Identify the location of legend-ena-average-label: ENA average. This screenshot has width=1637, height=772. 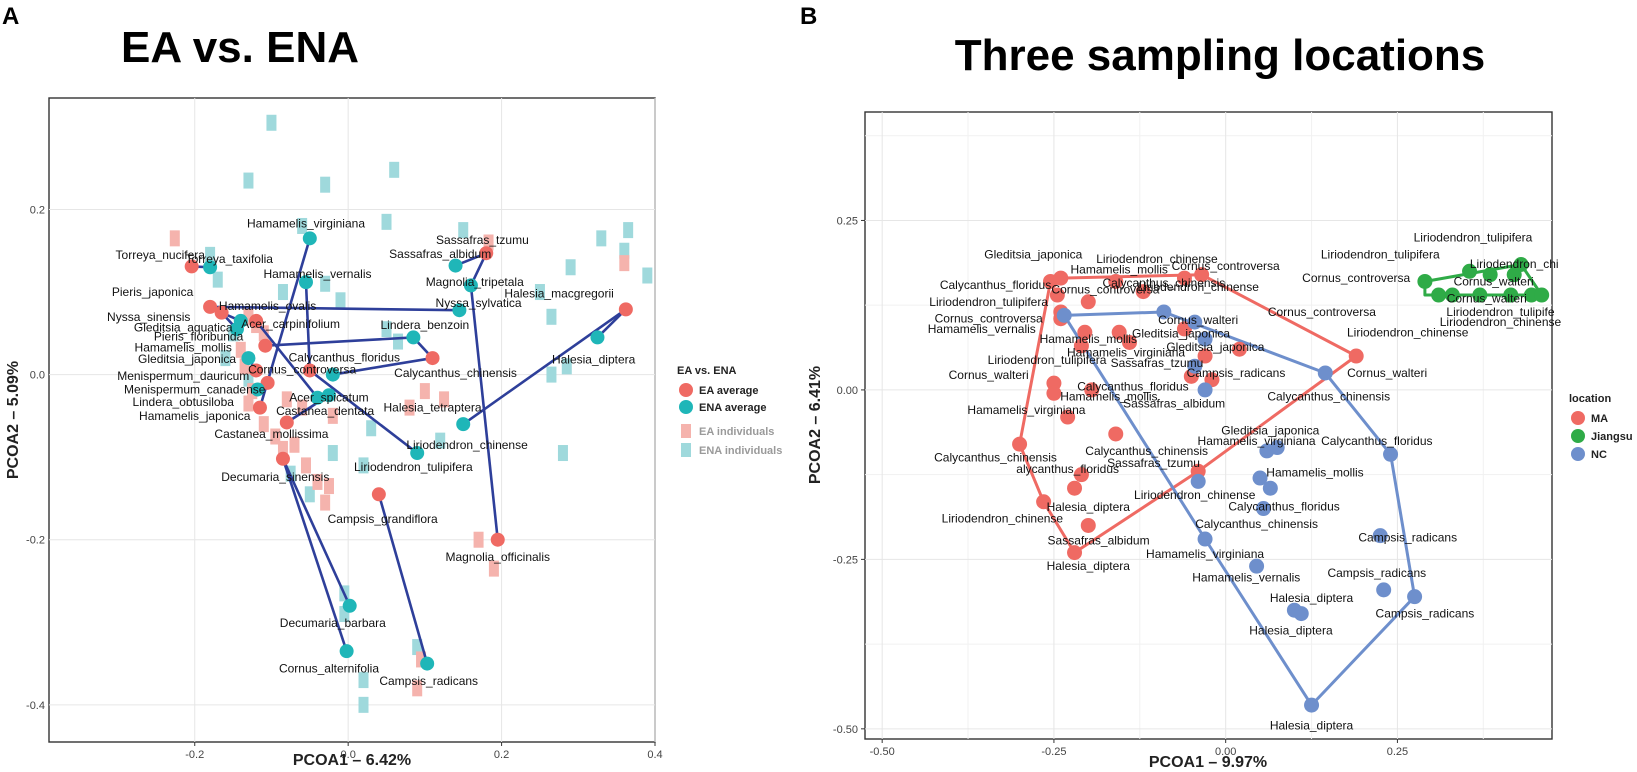
(732, 408).